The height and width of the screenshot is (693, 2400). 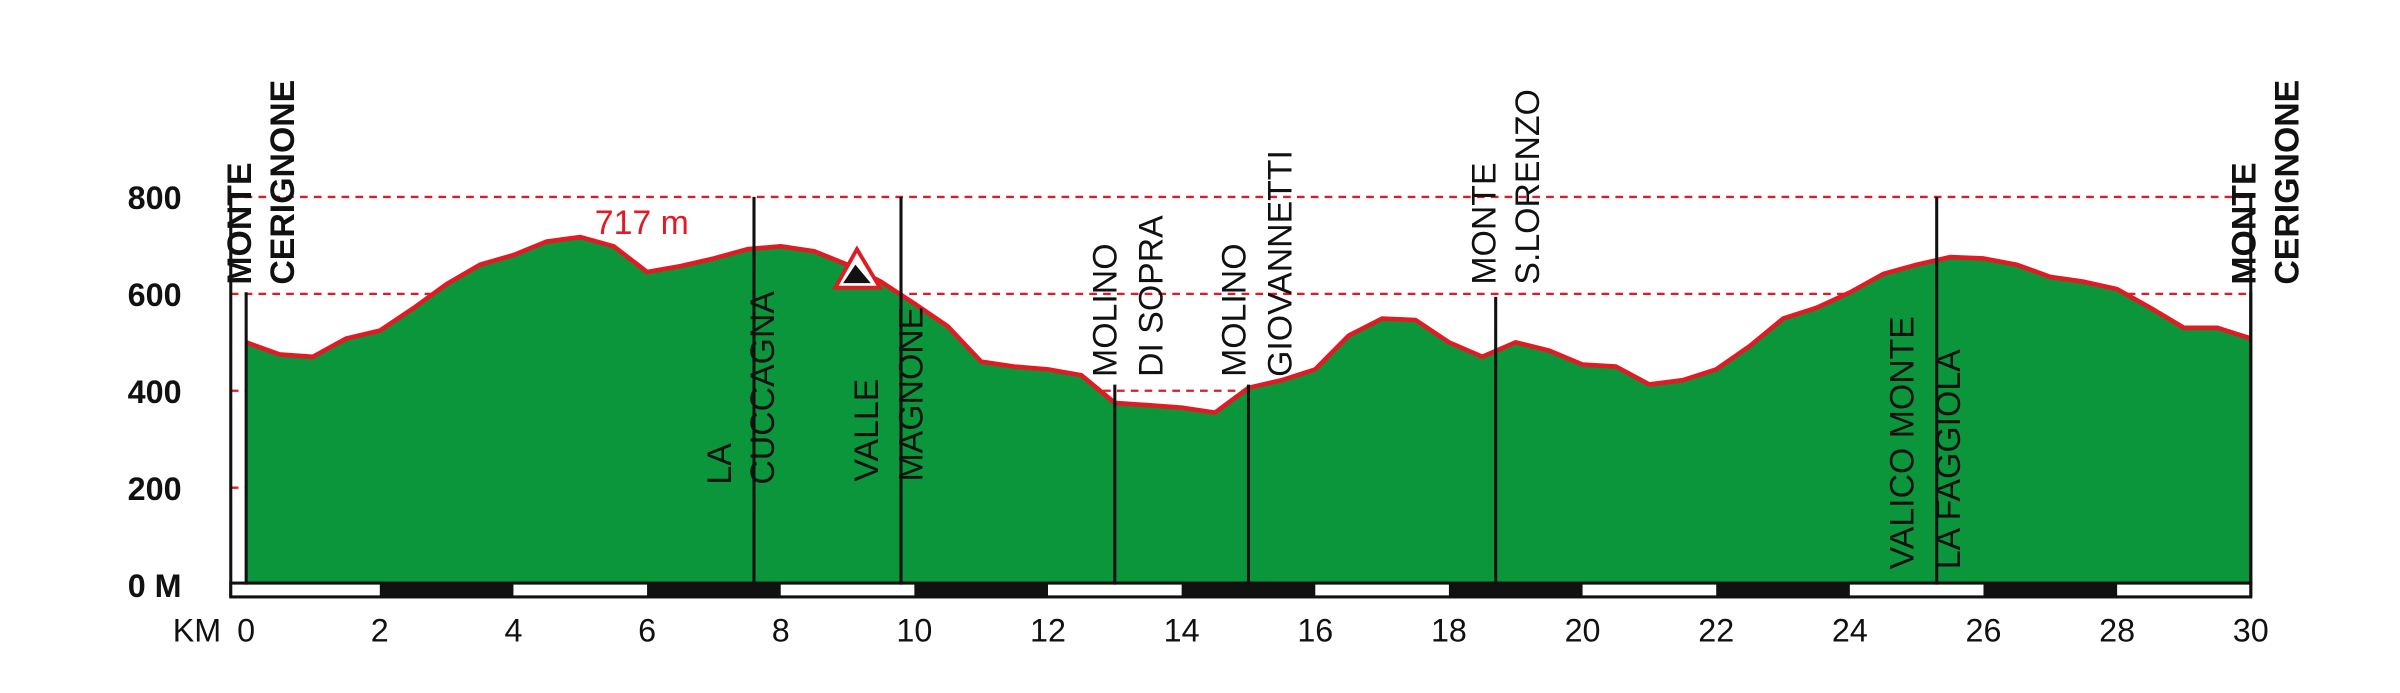 What do you see at coordinates (1152, 296) in the screenshot?
I see `waypoint-label: DI SOPRA` at bounding box center [1152, 296].